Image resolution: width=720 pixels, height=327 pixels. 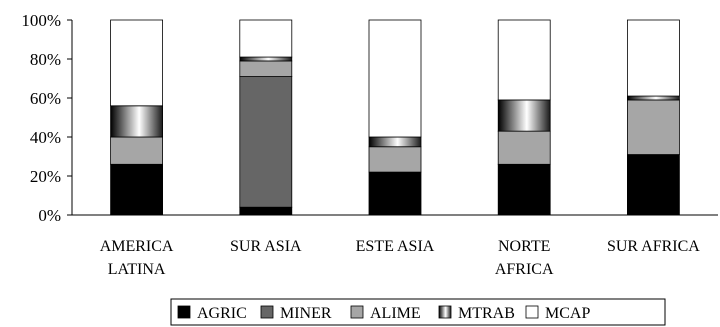 What do you see at coordinates (524, 246) in the screenshot?
I see `category-label: NORTE` at bounding box center [524, 246].